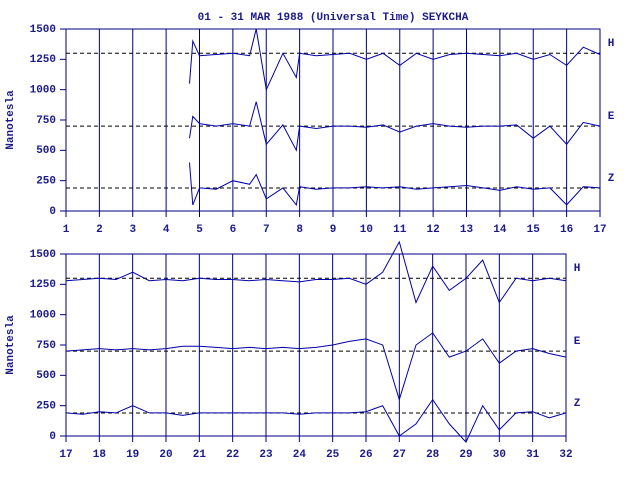  Describe the element at coordinates (500, 230) in the screenshot. I see `x-tick-label: 14` at that location.